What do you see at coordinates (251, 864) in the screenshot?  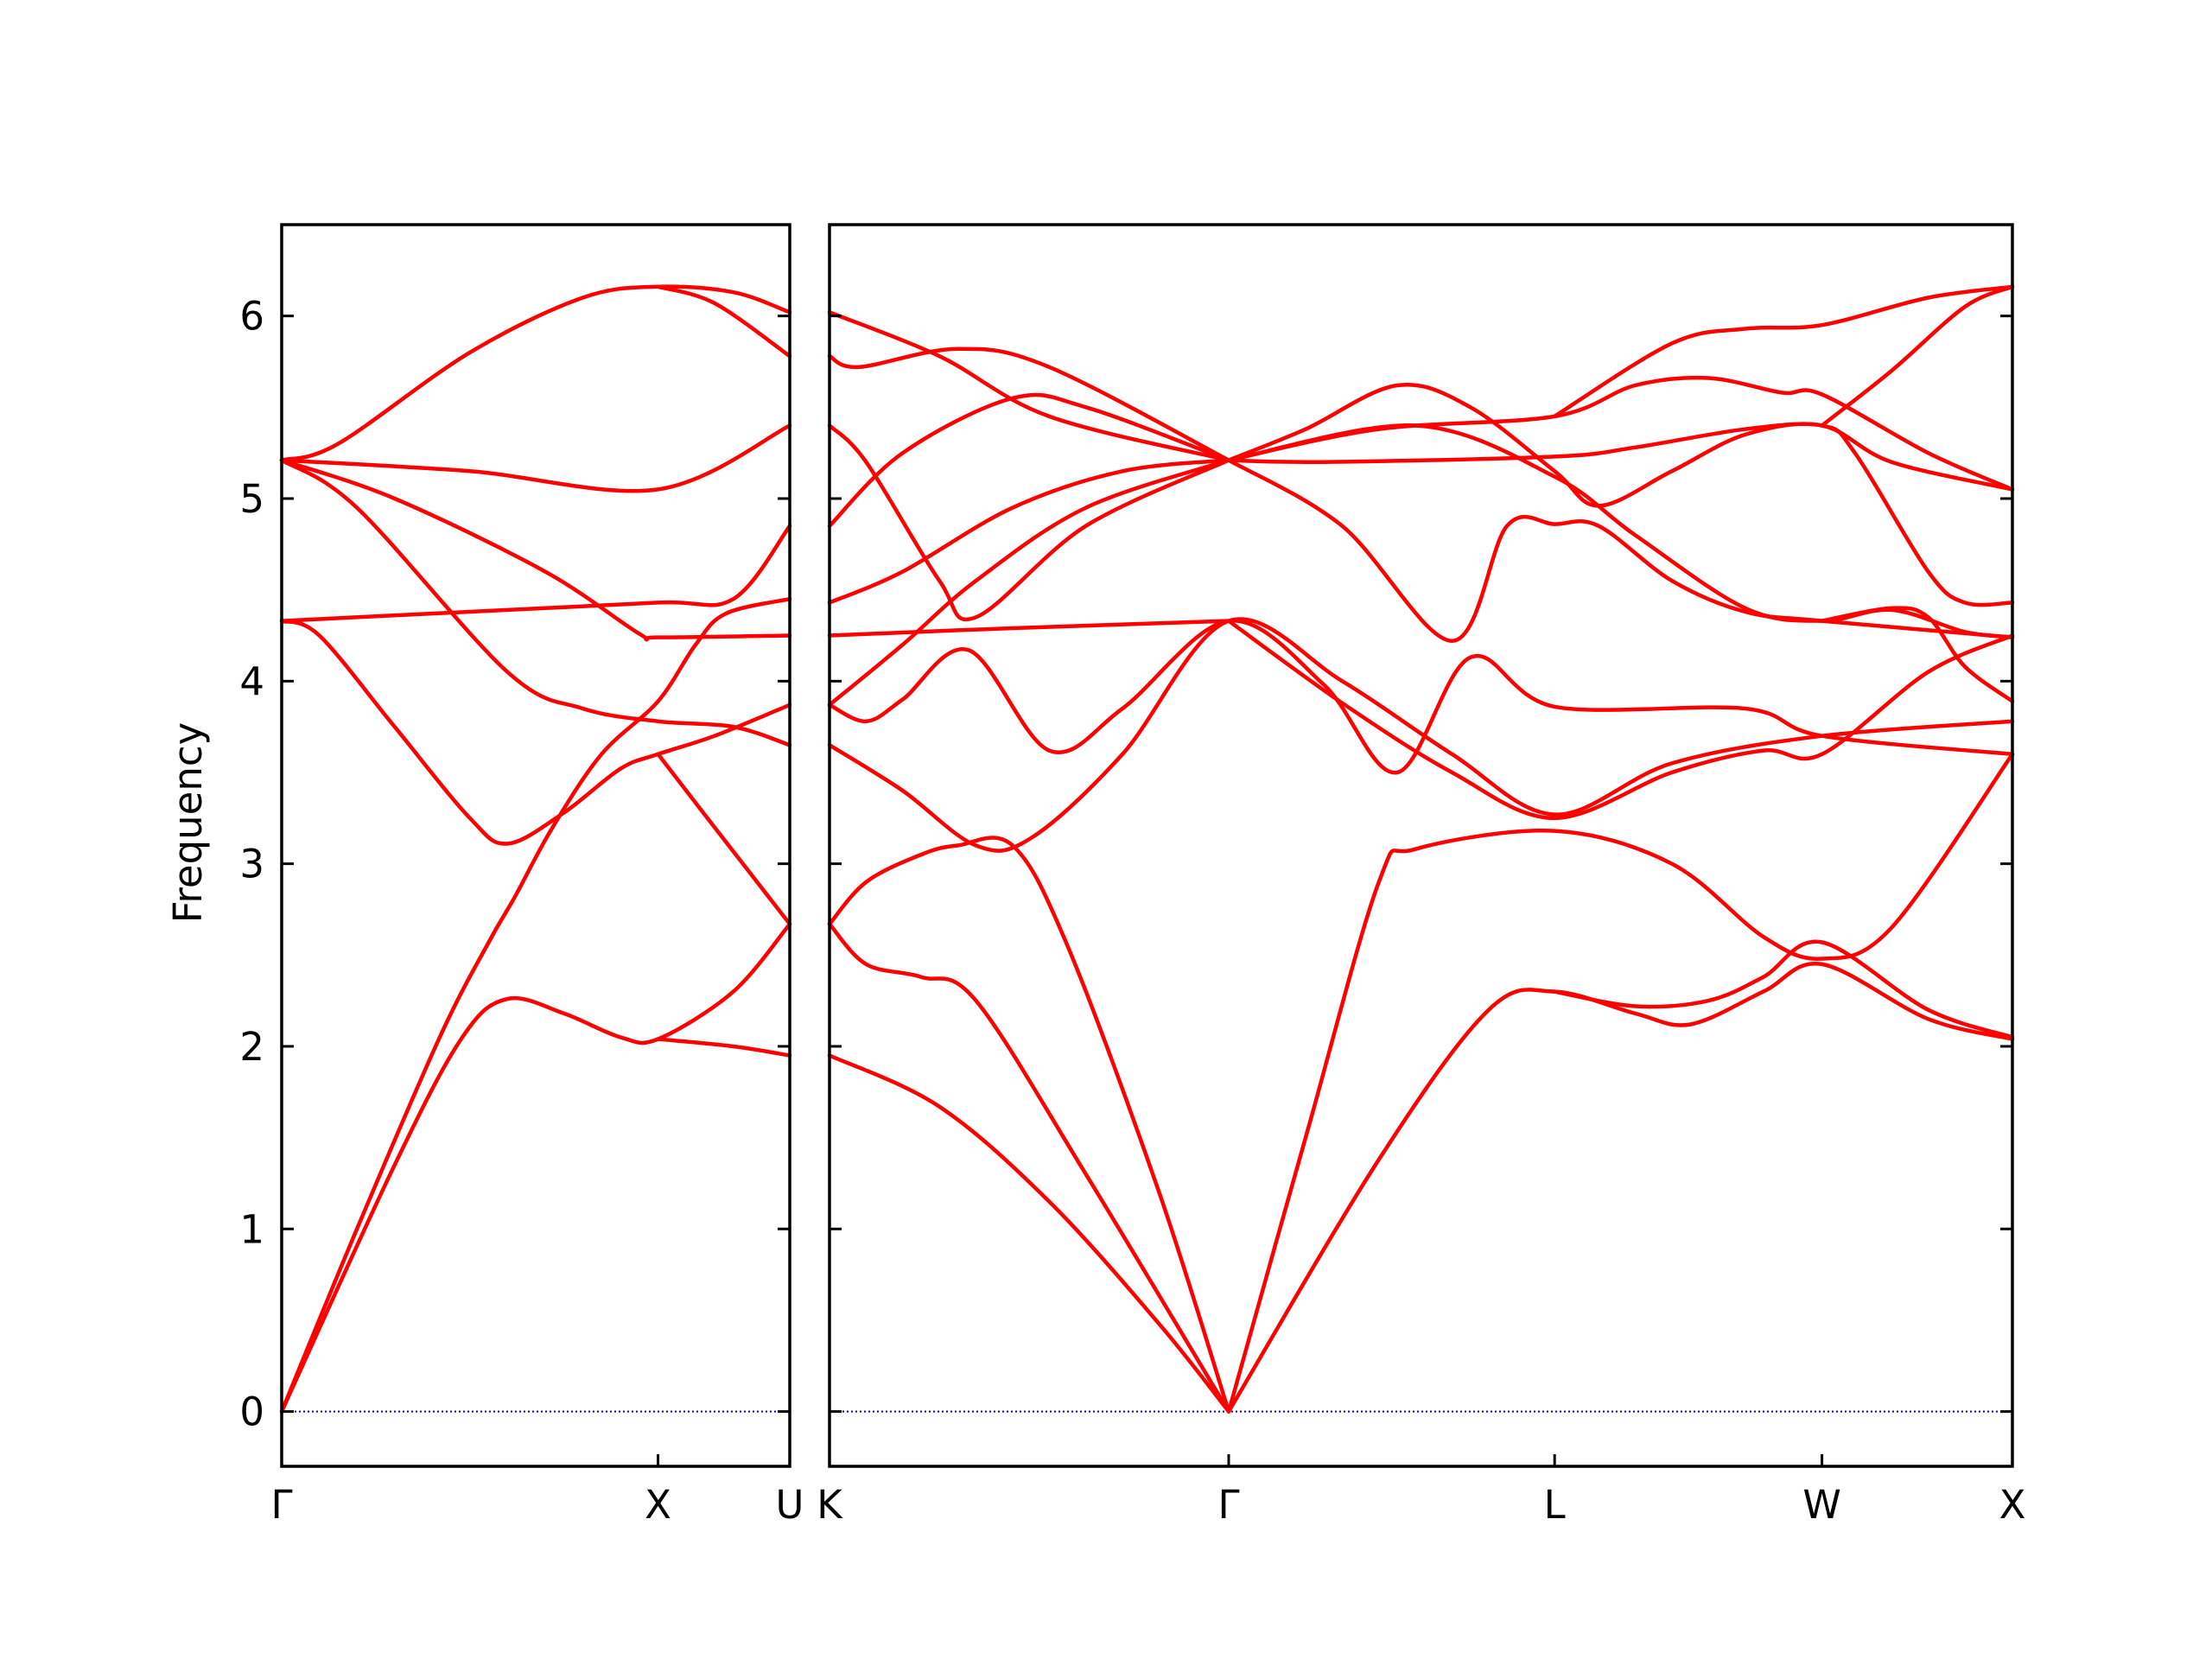 I see `y-tick-label: 3` at bounding box center [251, 864].